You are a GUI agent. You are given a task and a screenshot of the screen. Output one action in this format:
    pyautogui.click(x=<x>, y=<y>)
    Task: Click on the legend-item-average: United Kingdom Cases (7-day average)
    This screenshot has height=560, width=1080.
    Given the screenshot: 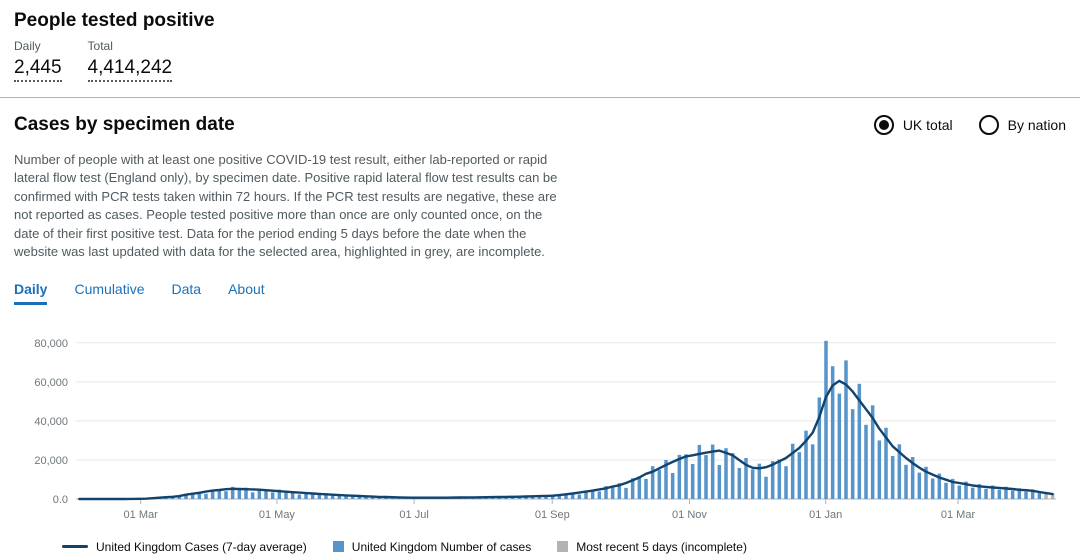 What is the action you would take?
    pyautogui.click(x=184, y=547)
    